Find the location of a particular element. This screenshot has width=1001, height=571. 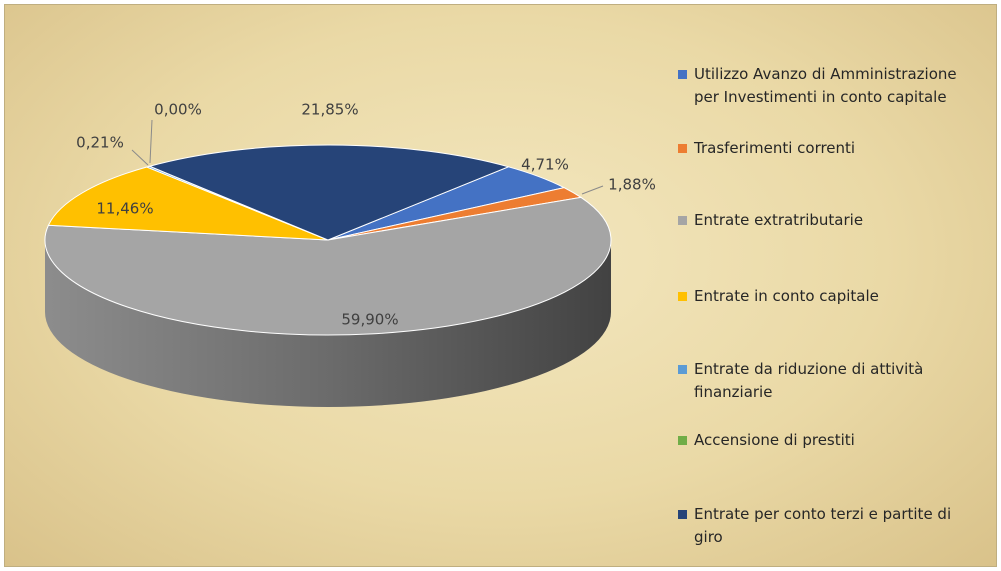

data-label: 4,71% is located at coordinates (545, 165).